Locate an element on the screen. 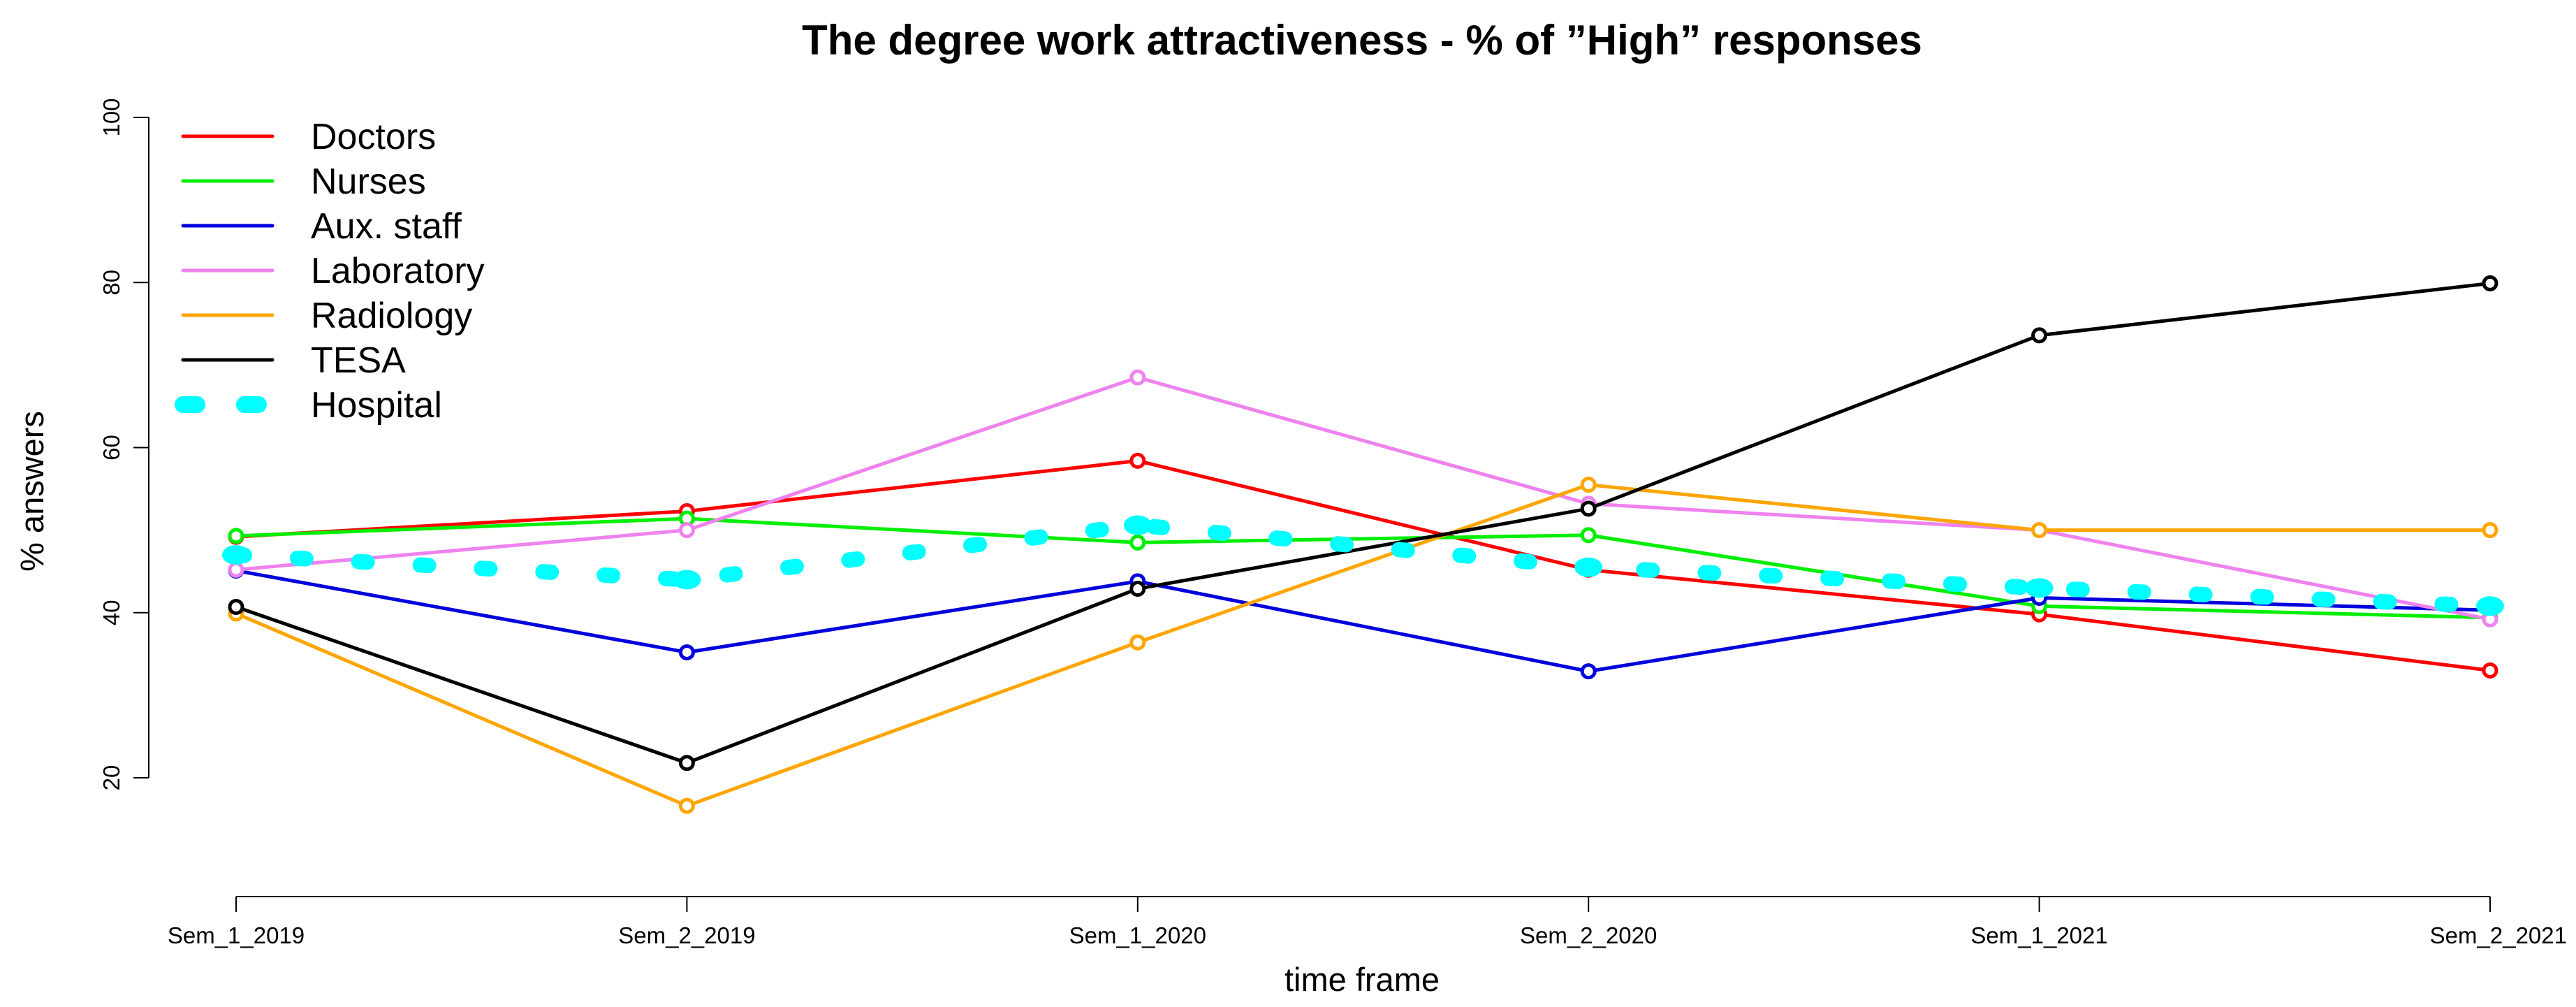 Image resolution: width=2576 pixels, height=1007 pixels. x-tick-label: Sem_1_2020 is located at coordinates (1137, 935).